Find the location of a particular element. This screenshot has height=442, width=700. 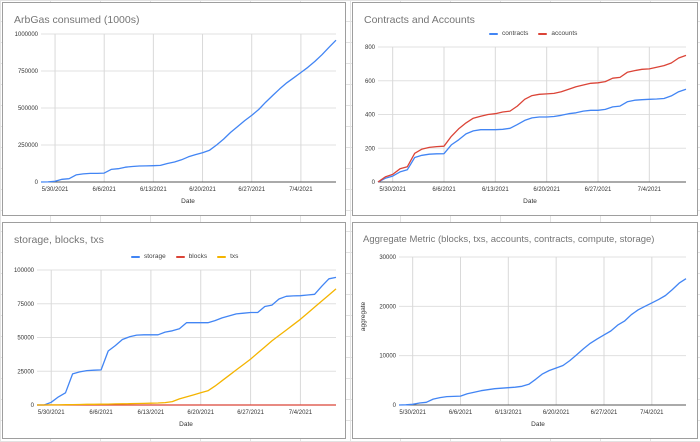

y-tick-label: 250000 is located at coordinates (28, 146).